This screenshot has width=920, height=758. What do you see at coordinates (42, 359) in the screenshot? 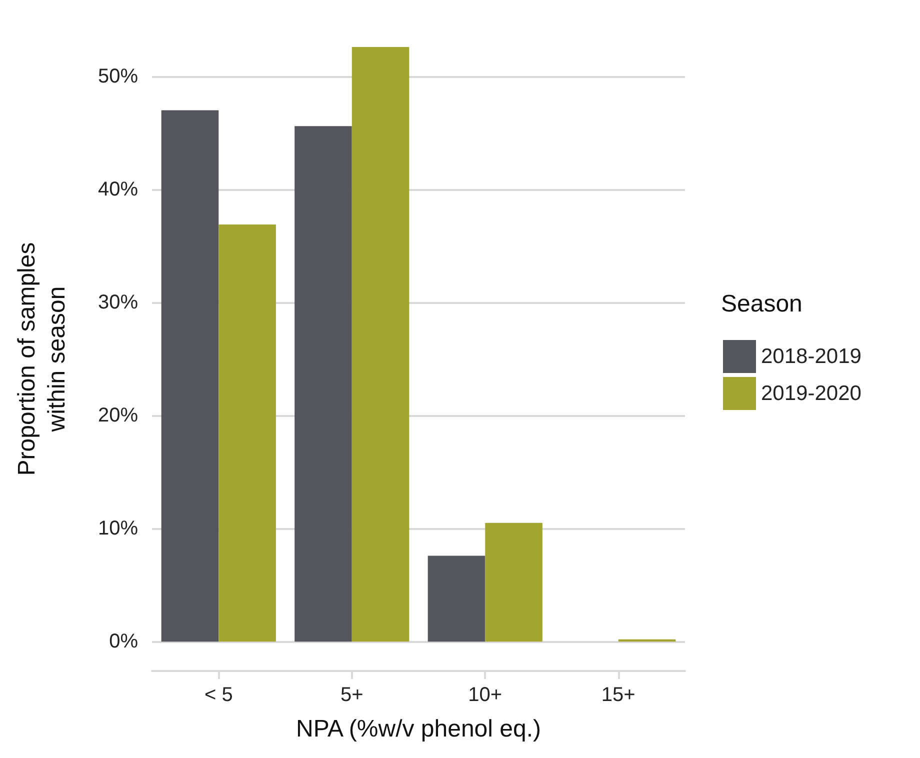
I see `y-axis-title: Proportion of samples within season` at bounding box center [42, 359].